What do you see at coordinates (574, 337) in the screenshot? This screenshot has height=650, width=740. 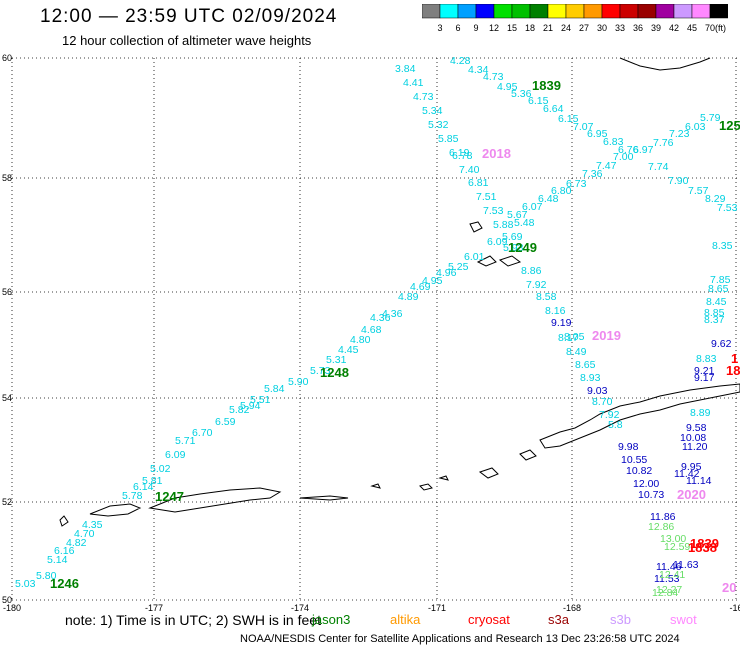 I see `swh-label: 8.05` at bounding box center [574, 337].